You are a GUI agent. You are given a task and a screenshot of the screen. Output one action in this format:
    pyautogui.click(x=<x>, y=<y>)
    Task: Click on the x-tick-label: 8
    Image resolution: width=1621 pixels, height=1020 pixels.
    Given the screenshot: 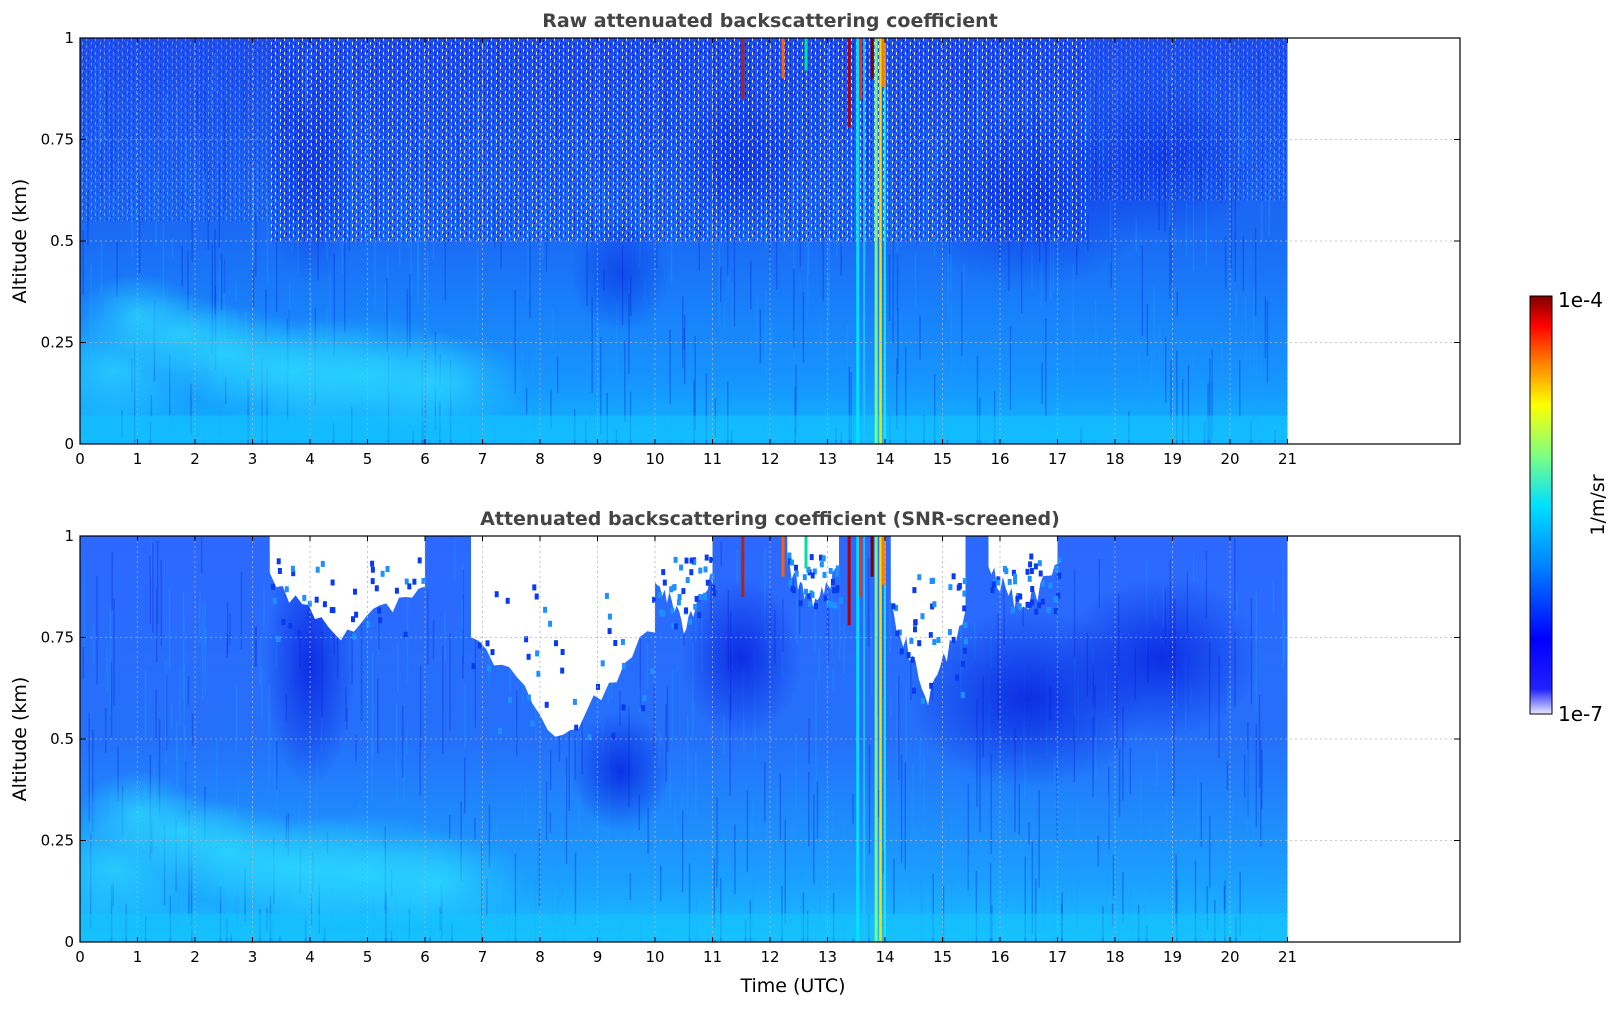 What is the action you would take?
    pyautogui.click(x=540, y=957)
    